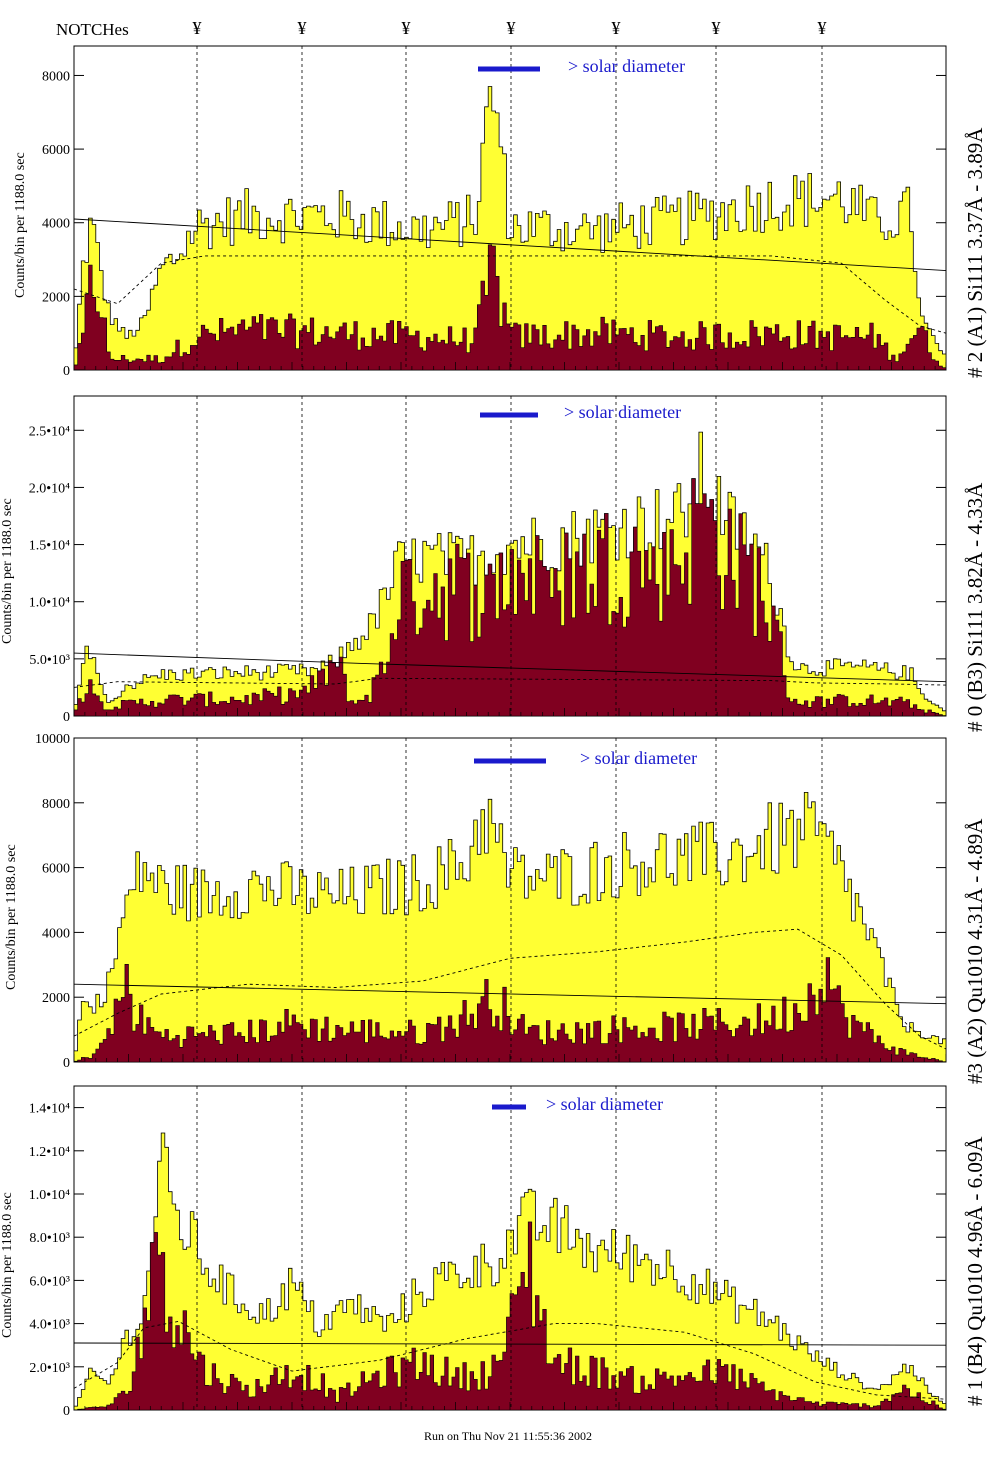 The image size is (1004, 1476). I want to click on y-axis-label-panel-2: Counts/bin per 1188.0 sec, so click(7, 571).